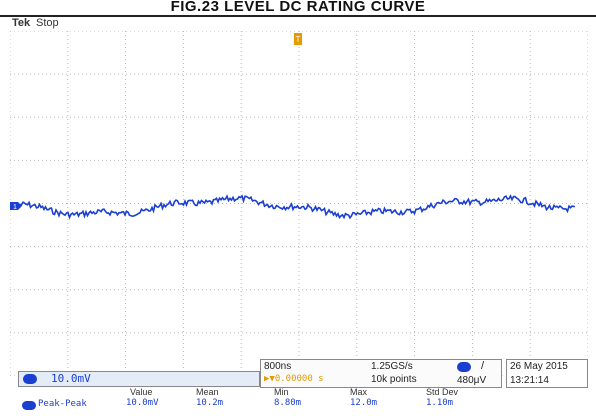 This screenshot has width=596, height=418. I want to click on channel-1-icon, so click(30, 379).